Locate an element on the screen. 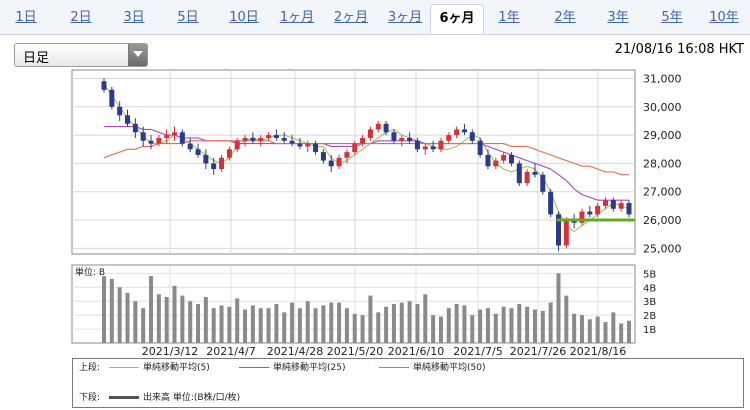 Image resolution: width=750 pixels, height=410 pixels. tab-8: 3ヶ月 is located at coordinates (405, 17).